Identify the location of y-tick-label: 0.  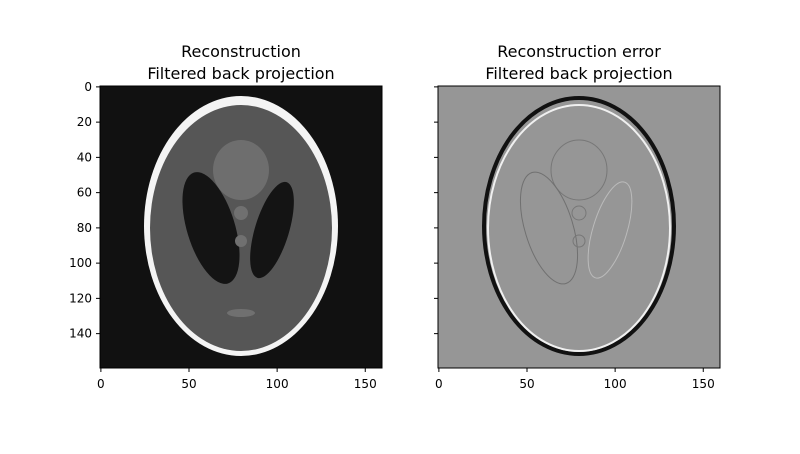
(88, 87).